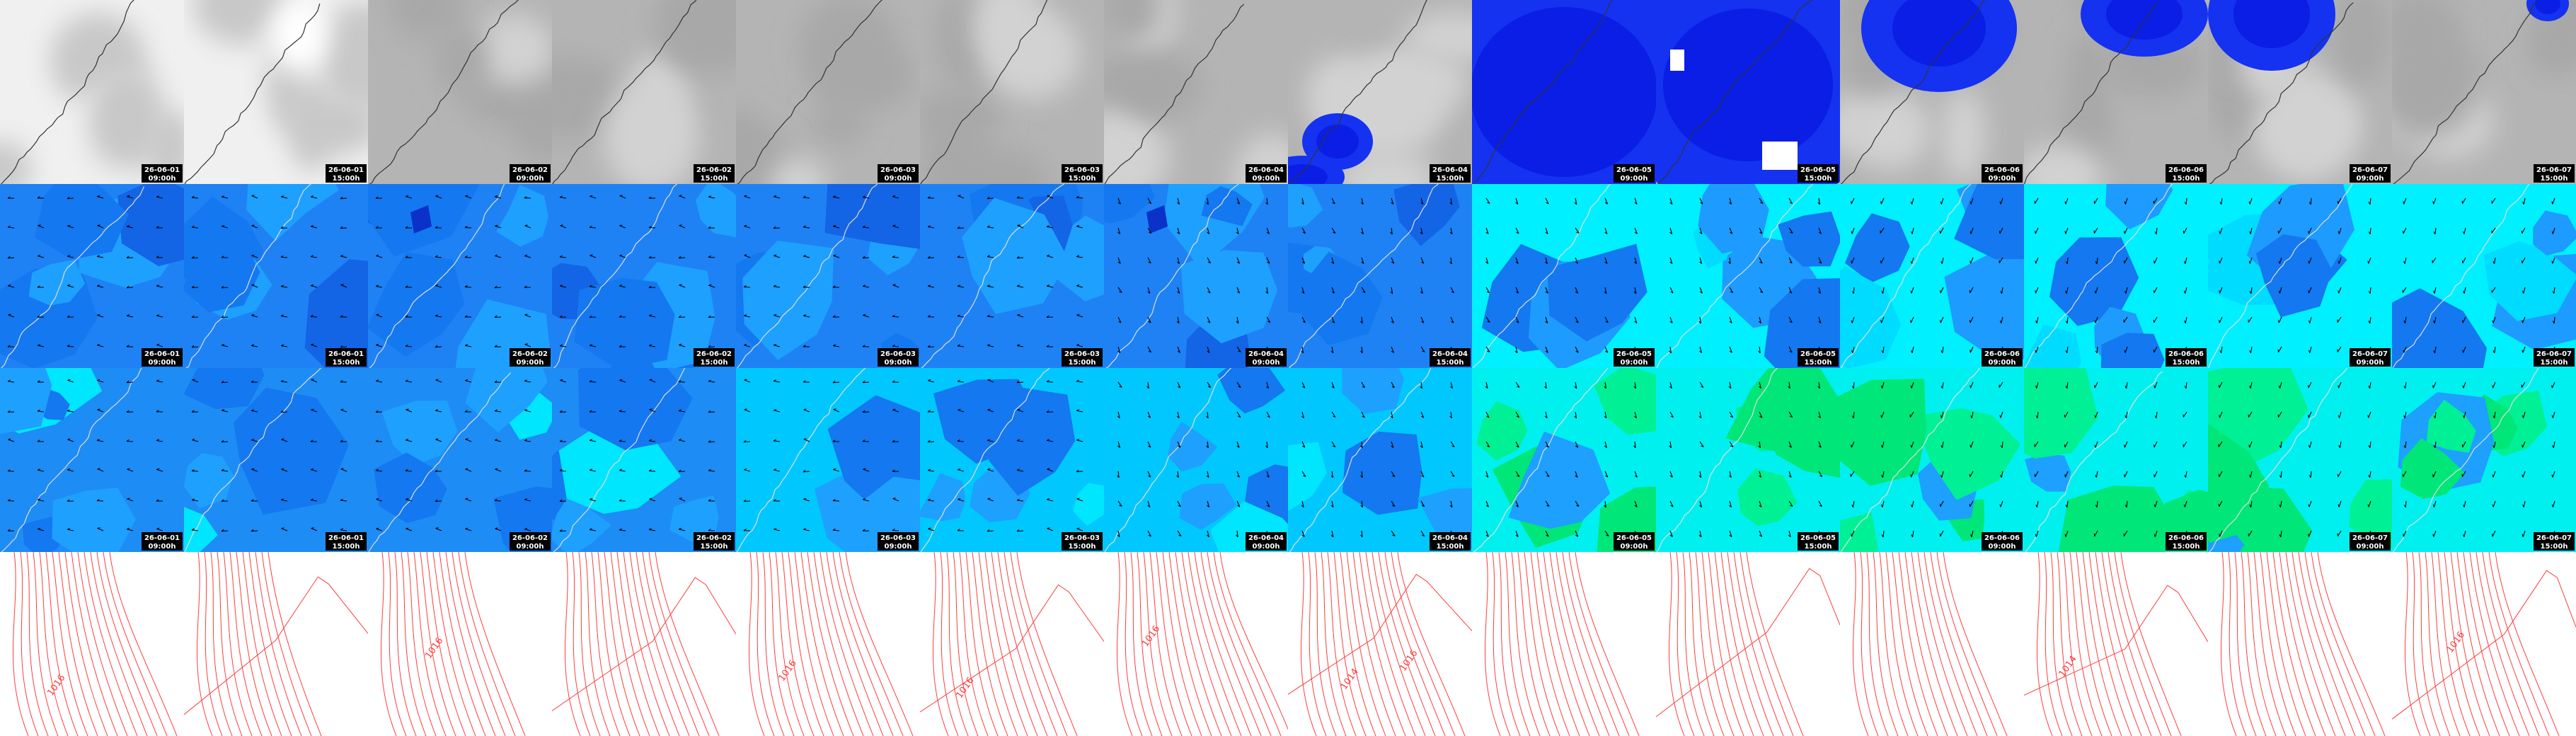 This screenshot has height=736, width=2576. What do you see at coordinates (1267, 547) in the screenshot?
I see `timestamp-time: 09:00h` at bounding box center [1267, 547].